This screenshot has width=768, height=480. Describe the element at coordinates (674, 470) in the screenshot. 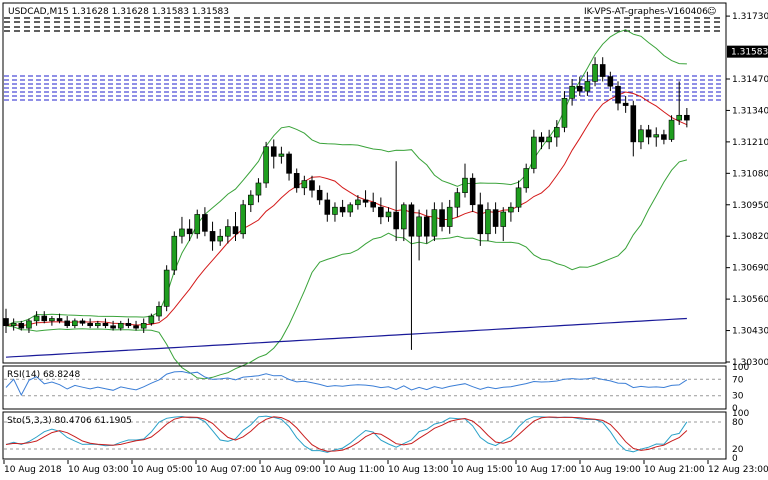

I see `x-tick-label: 10 Aug 21:00` at that location.